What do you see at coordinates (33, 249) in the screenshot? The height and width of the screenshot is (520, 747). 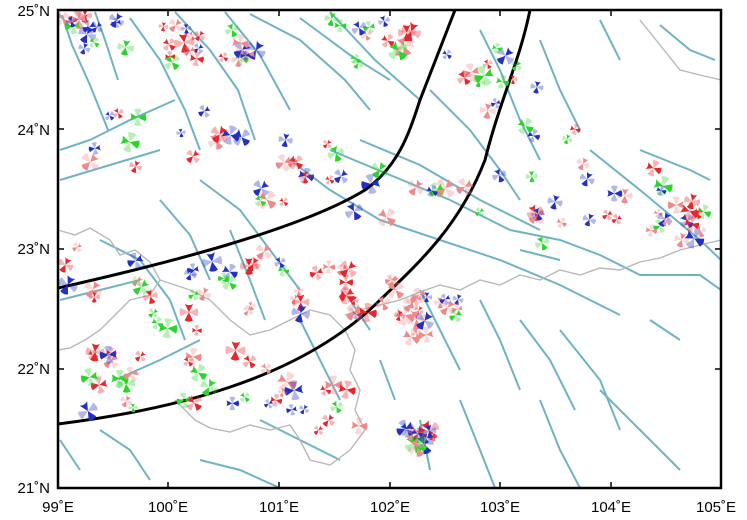 I see `y-tick-label: 23˚N` at bounding box center [33, 249].